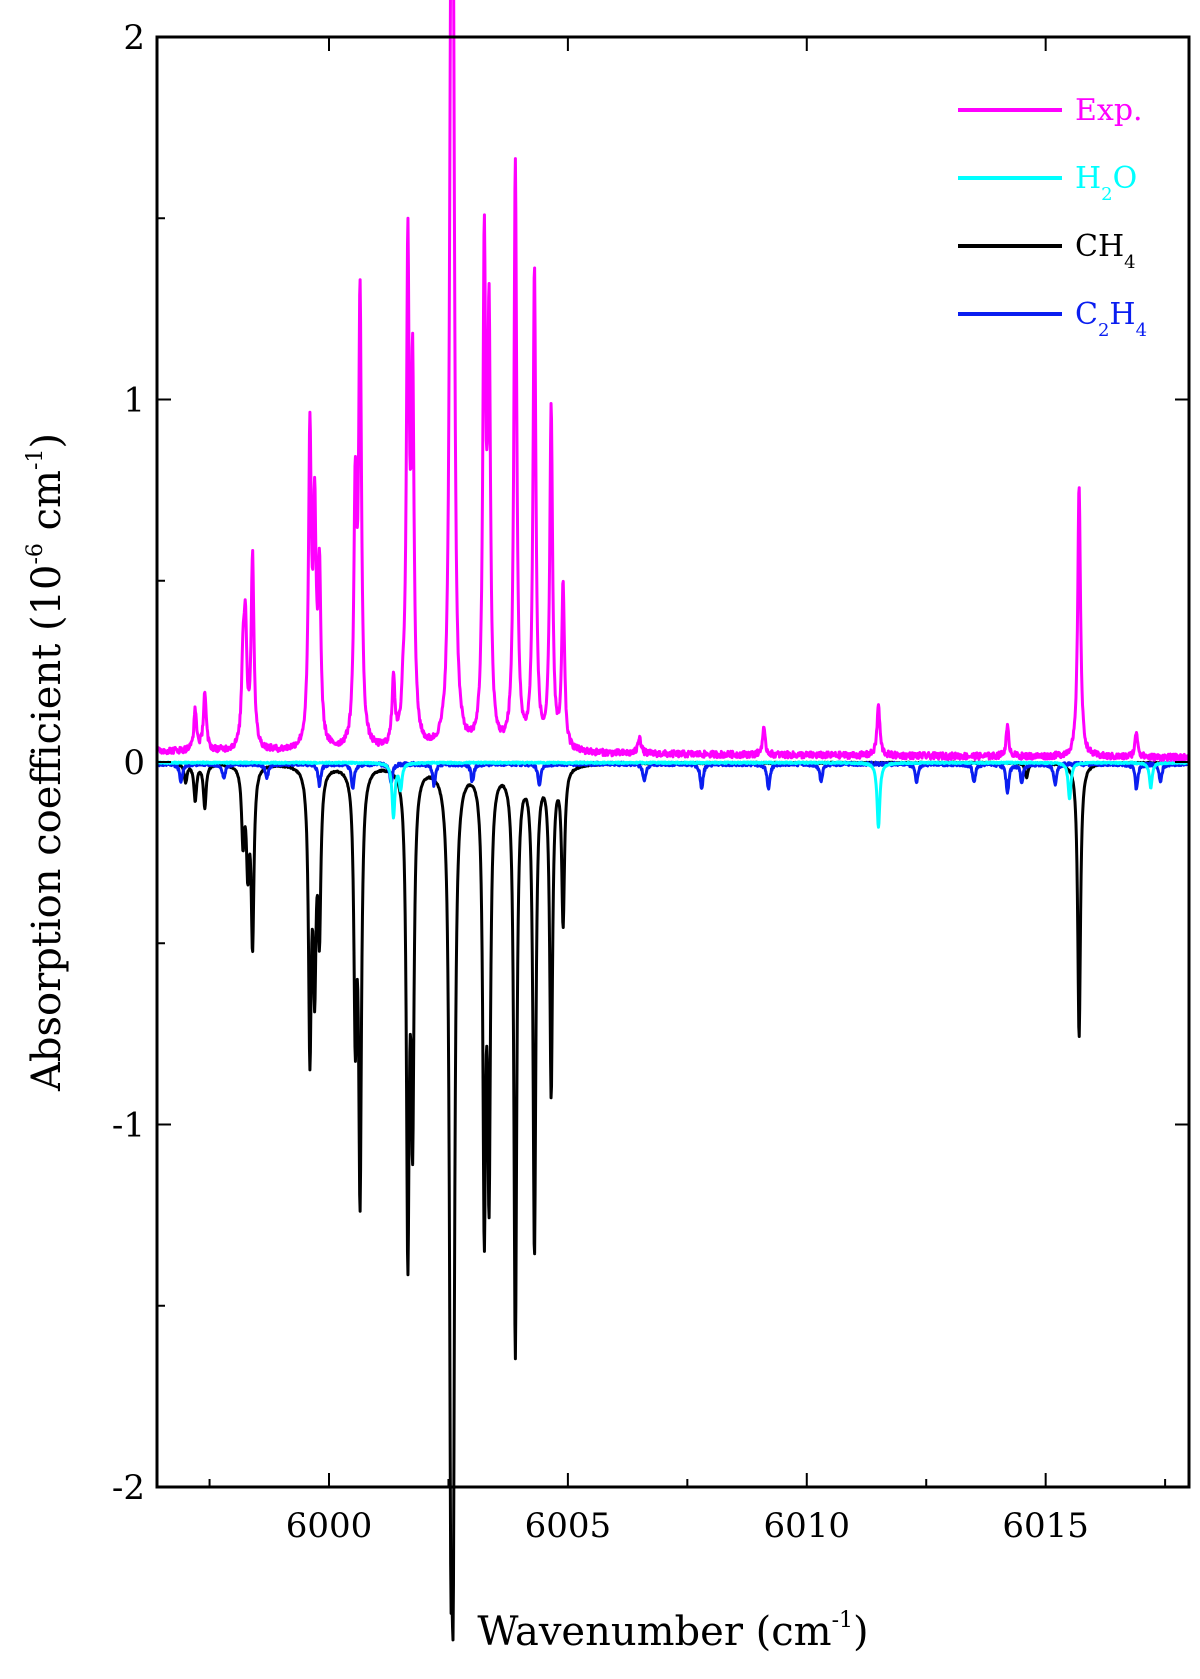  Describe the element at coordinates (861, 1632) in the screenshot. I see `x-axis-title-close: )` at that location.